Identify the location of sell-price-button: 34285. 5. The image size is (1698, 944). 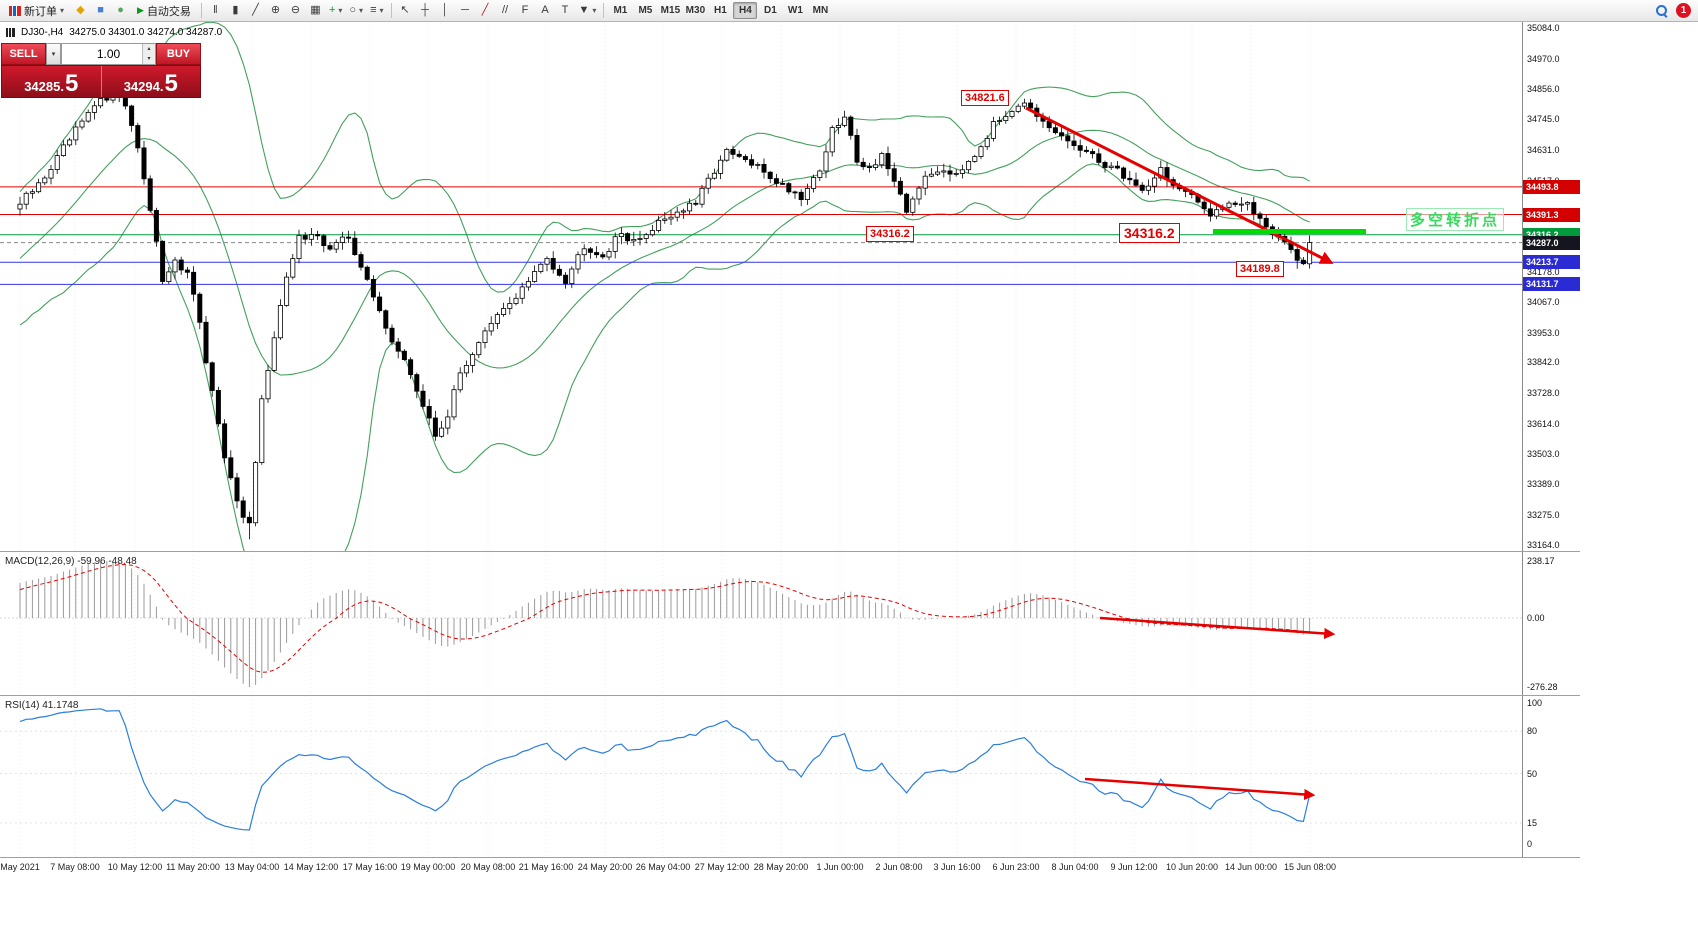
(51, 81).